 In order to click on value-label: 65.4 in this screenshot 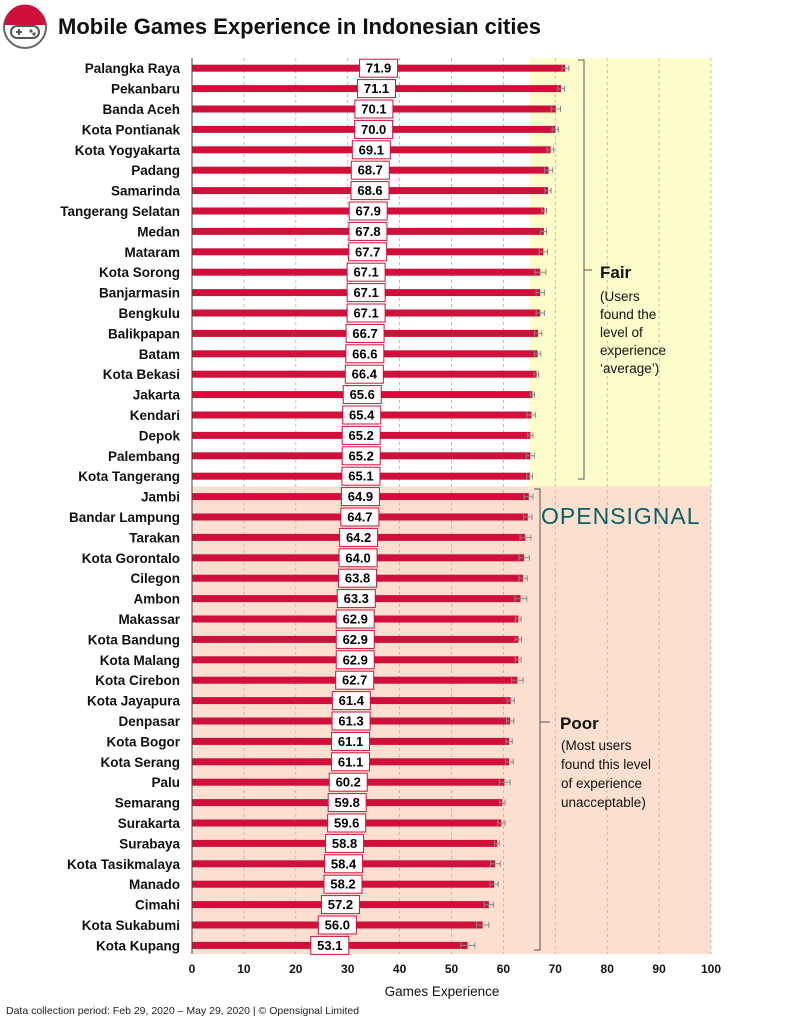, I will do `click(362, 415)`.